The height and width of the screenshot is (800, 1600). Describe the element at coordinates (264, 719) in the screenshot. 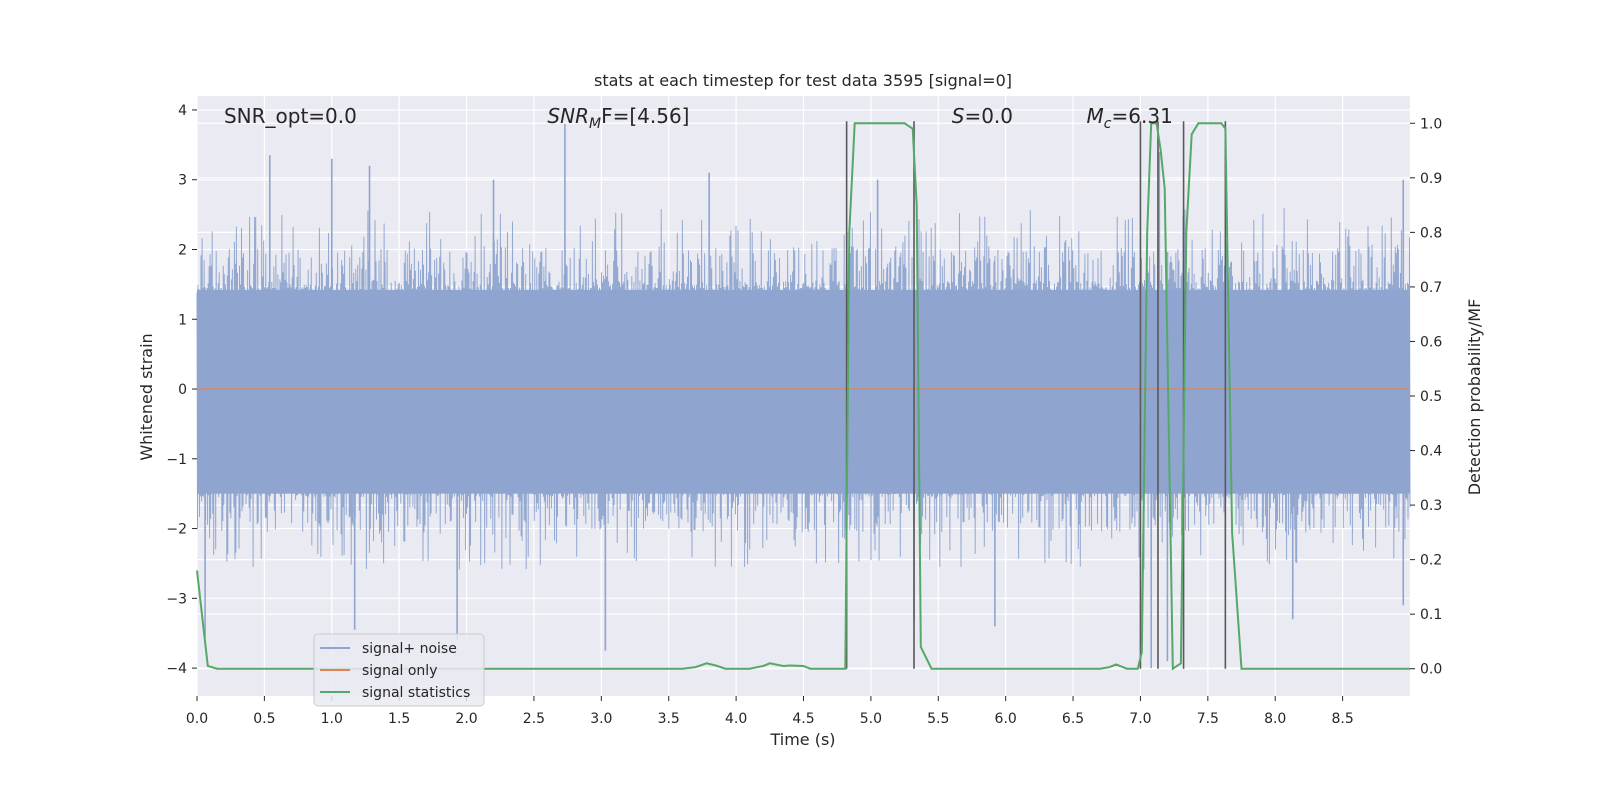

I see `x-tick-label: 0.5` at that location.